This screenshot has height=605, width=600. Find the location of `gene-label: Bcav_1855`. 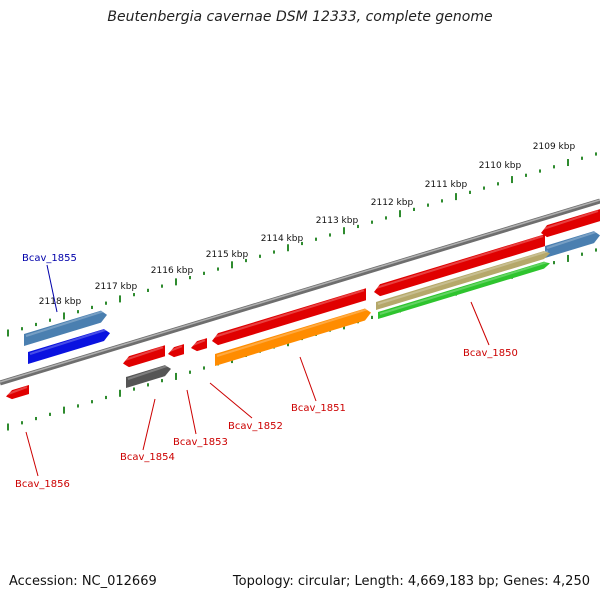

gene-label: Bcav_1855 is located at coordinates (49, 258).